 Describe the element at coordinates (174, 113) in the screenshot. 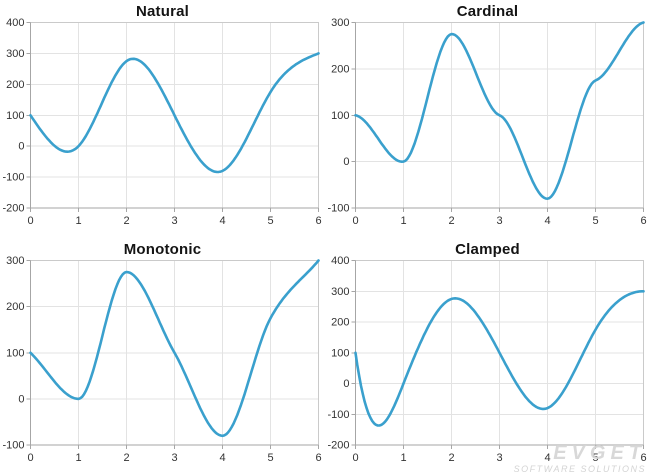

I see `series-line-natural` at that location.